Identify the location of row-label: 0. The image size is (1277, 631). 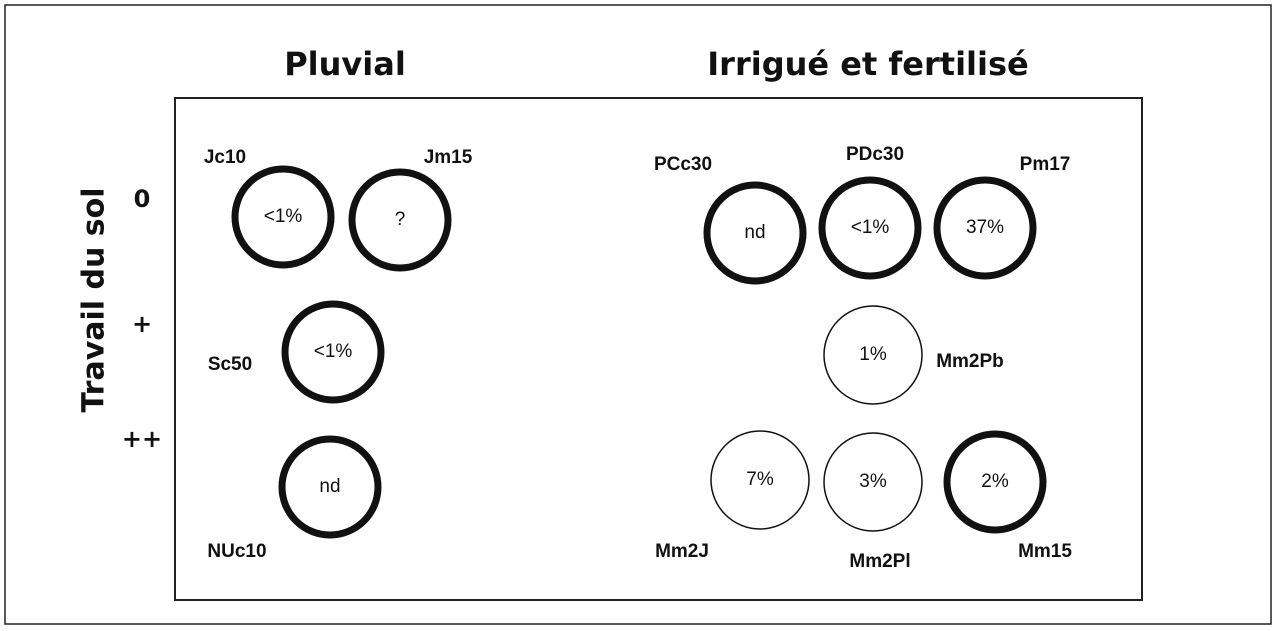
(142, 199).